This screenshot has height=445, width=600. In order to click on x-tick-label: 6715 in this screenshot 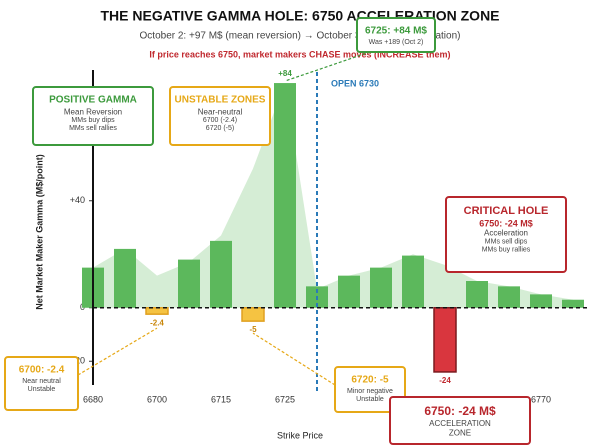, I will do `click(221, 399)`.